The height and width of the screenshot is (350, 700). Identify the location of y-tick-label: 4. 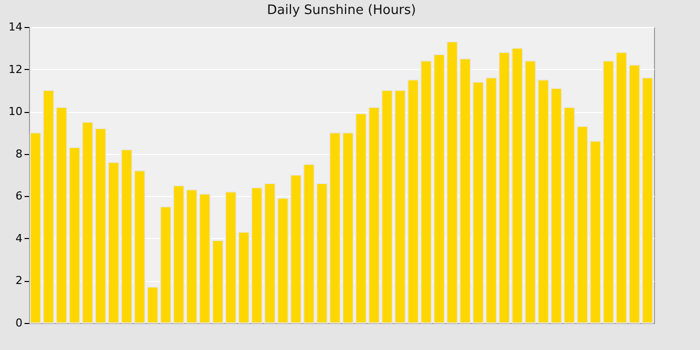
(19, 238).